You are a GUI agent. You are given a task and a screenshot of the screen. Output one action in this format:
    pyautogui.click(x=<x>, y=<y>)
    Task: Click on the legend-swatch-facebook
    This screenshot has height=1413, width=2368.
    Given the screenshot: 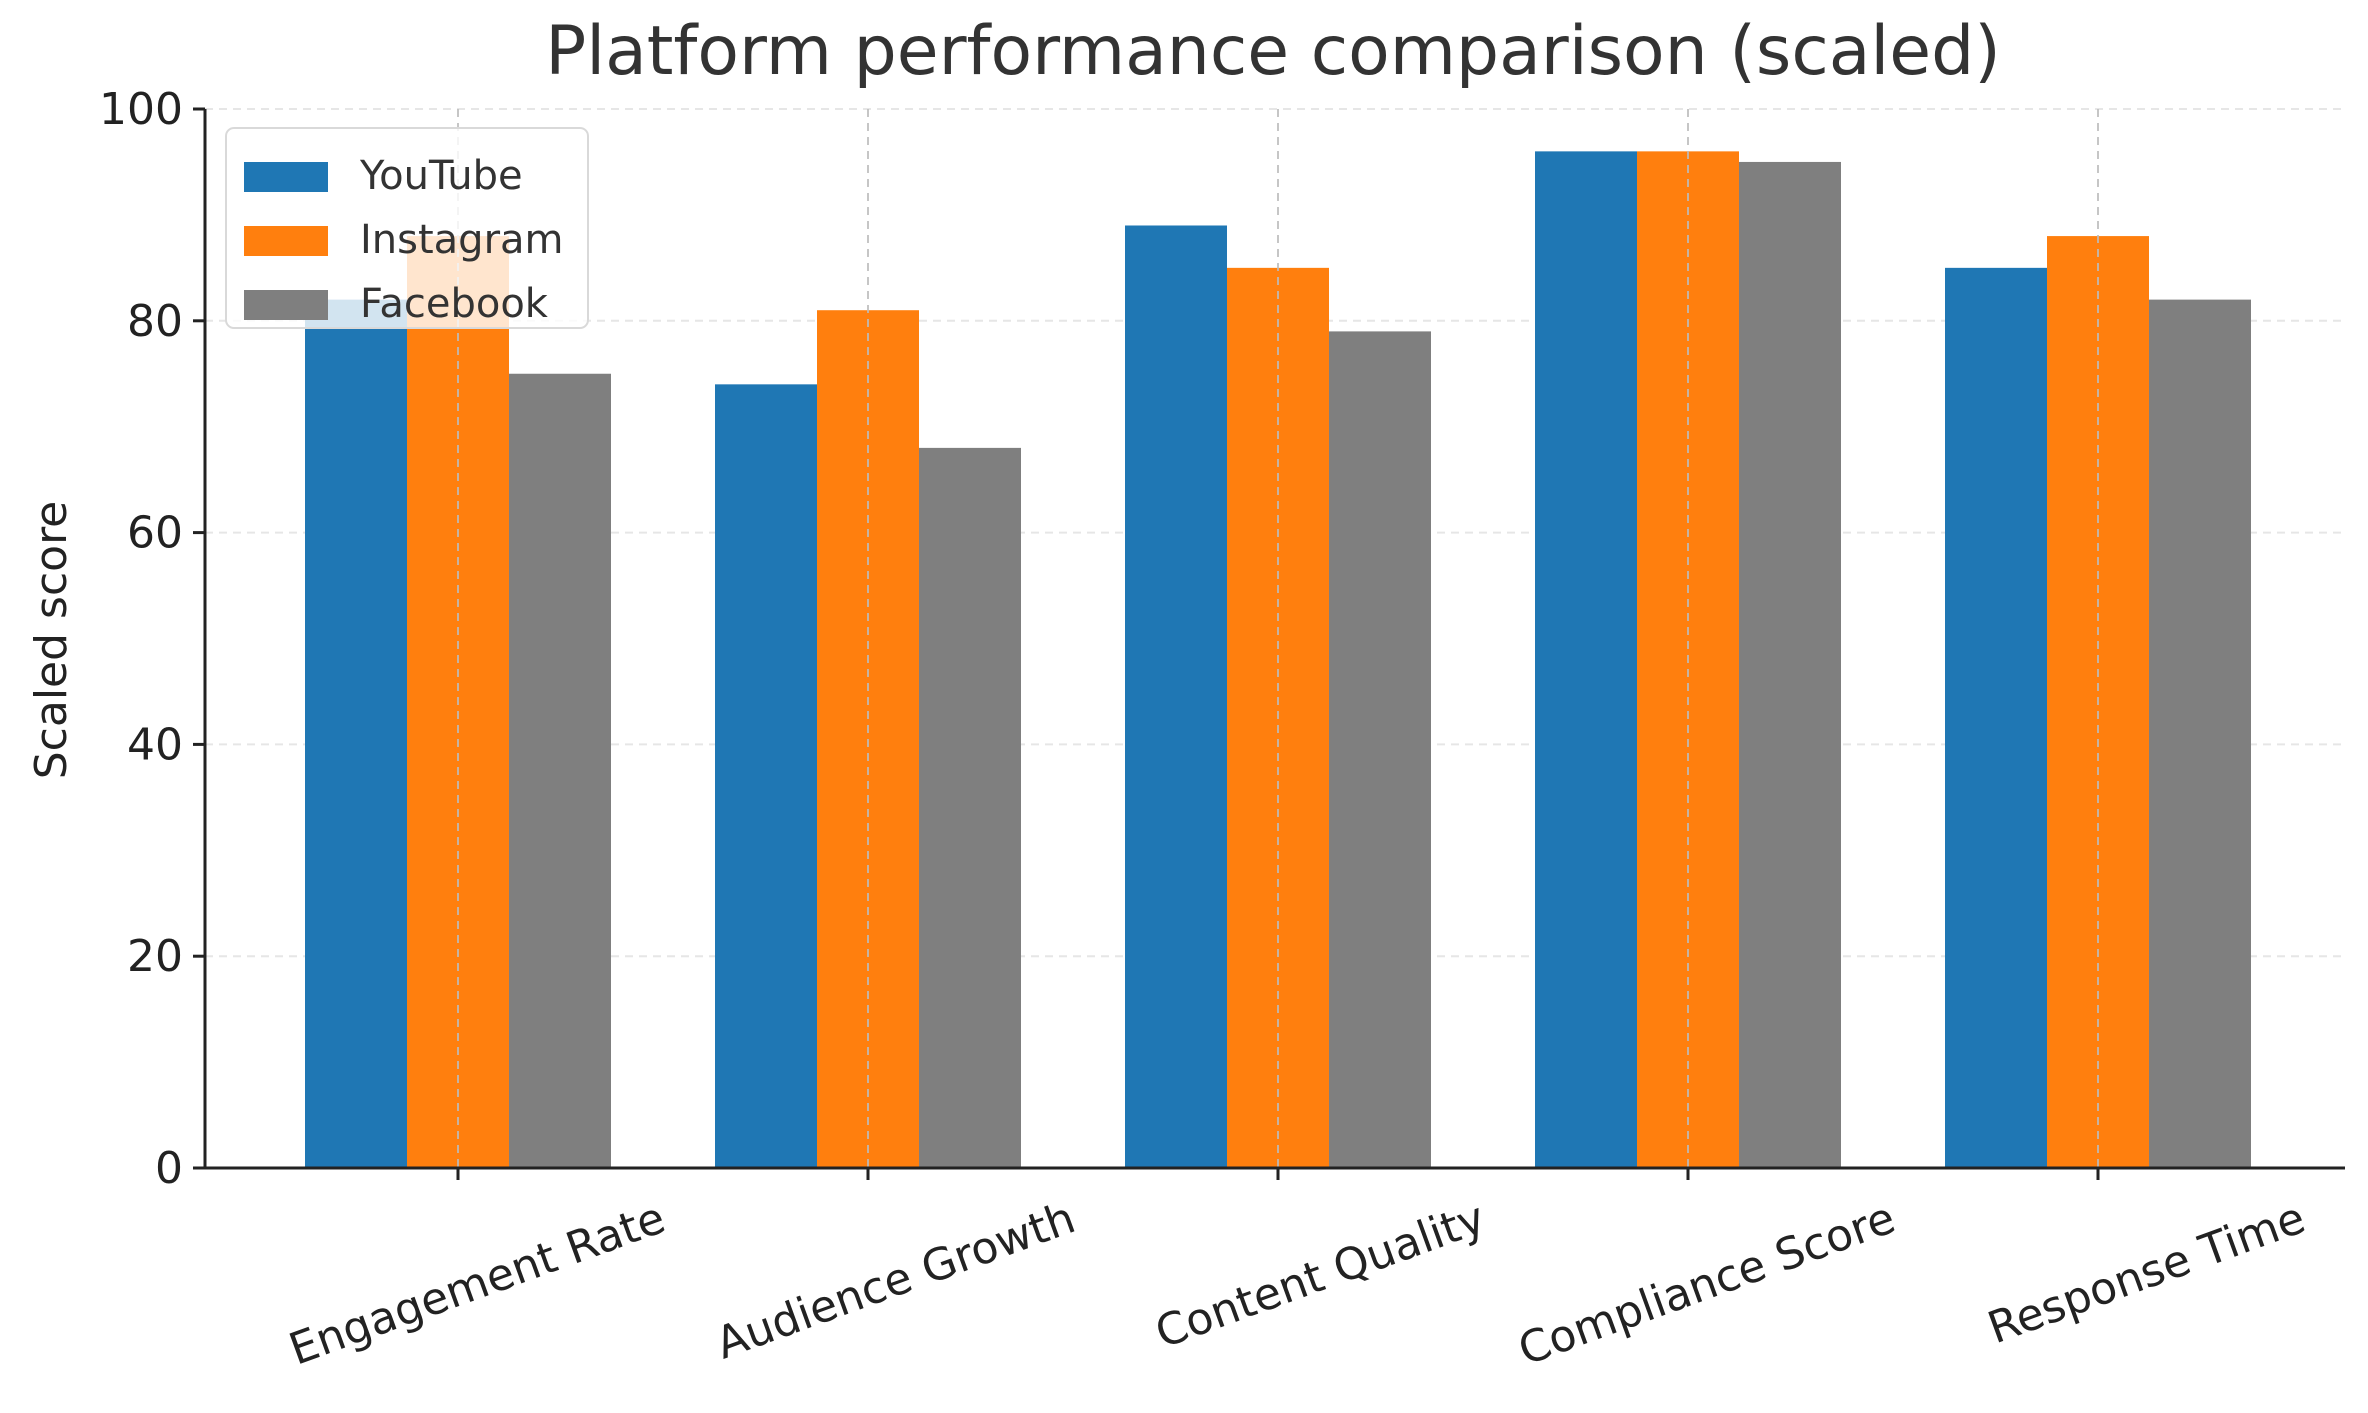 What is the action you would take?
    pyautogui.click(x=286, y=305)
    